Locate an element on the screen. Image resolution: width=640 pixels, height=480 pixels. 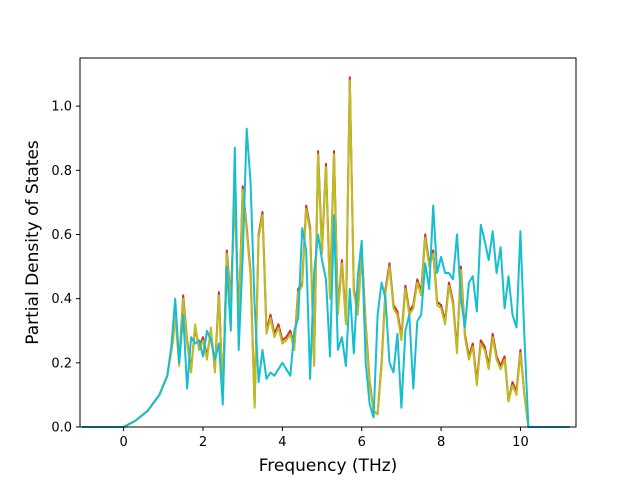
y-tick-label: 1.0 is located at coordinates (61, 107).